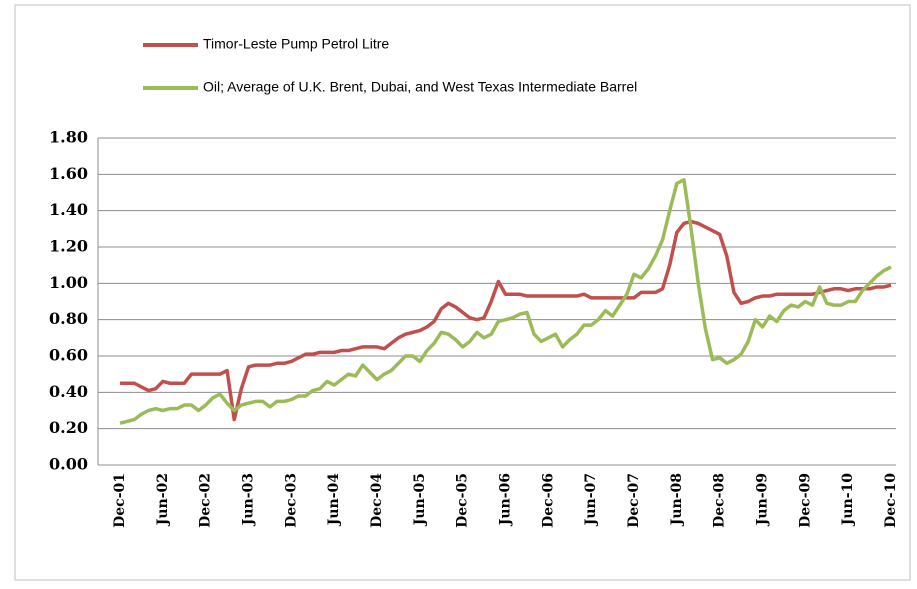  Describe the element at coordinates (891, 500) in the screenshot. I see `x-tick-label: Dec-10` at that location.